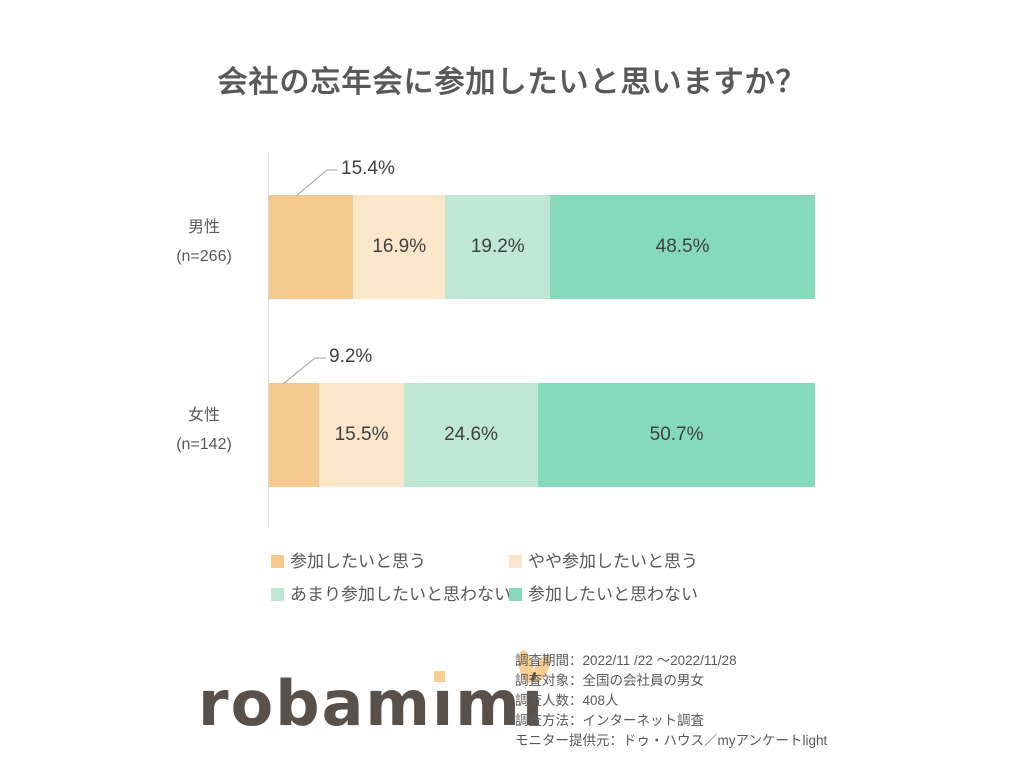 This screenshot has width=1024, height=769. What do you see at coordinates (253, 703) in the screenshot?
I see `logo-letter: o` at bounding box center [253, 703].